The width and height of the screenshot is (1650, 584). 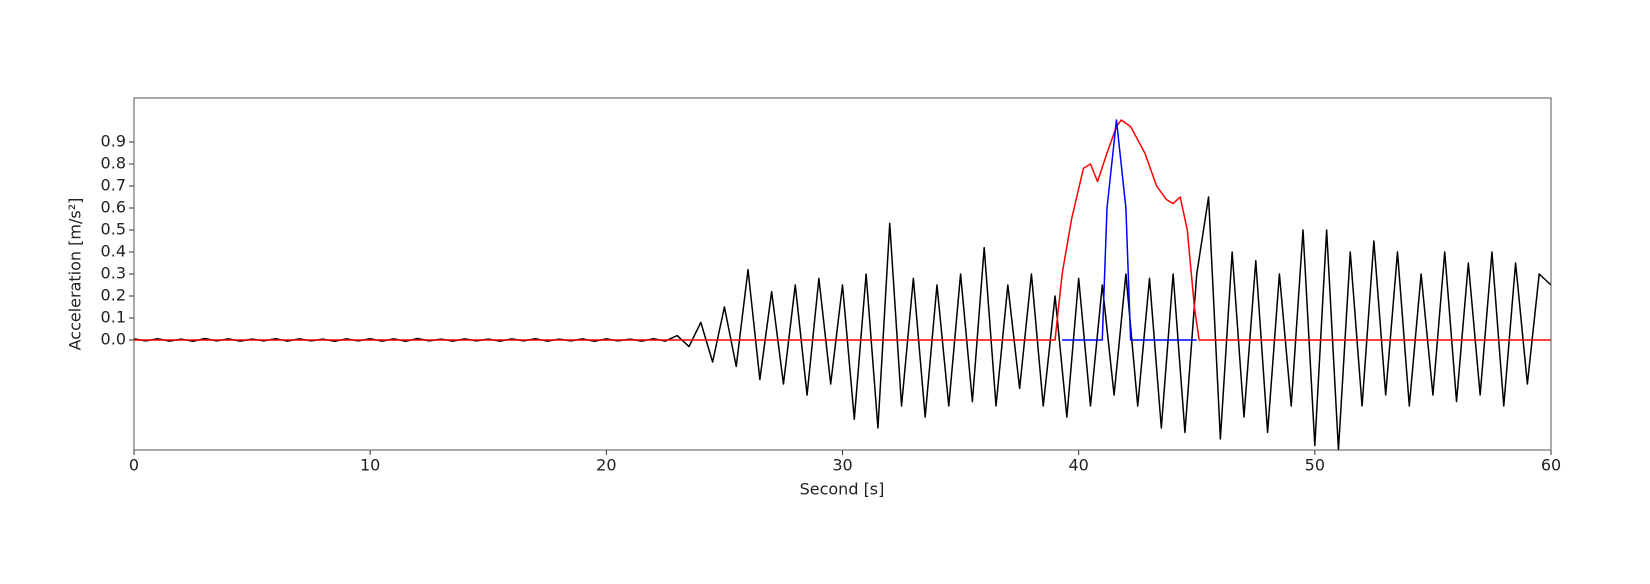 I want to click on y-tick-label: 0.7, so click(x=113, y=185).